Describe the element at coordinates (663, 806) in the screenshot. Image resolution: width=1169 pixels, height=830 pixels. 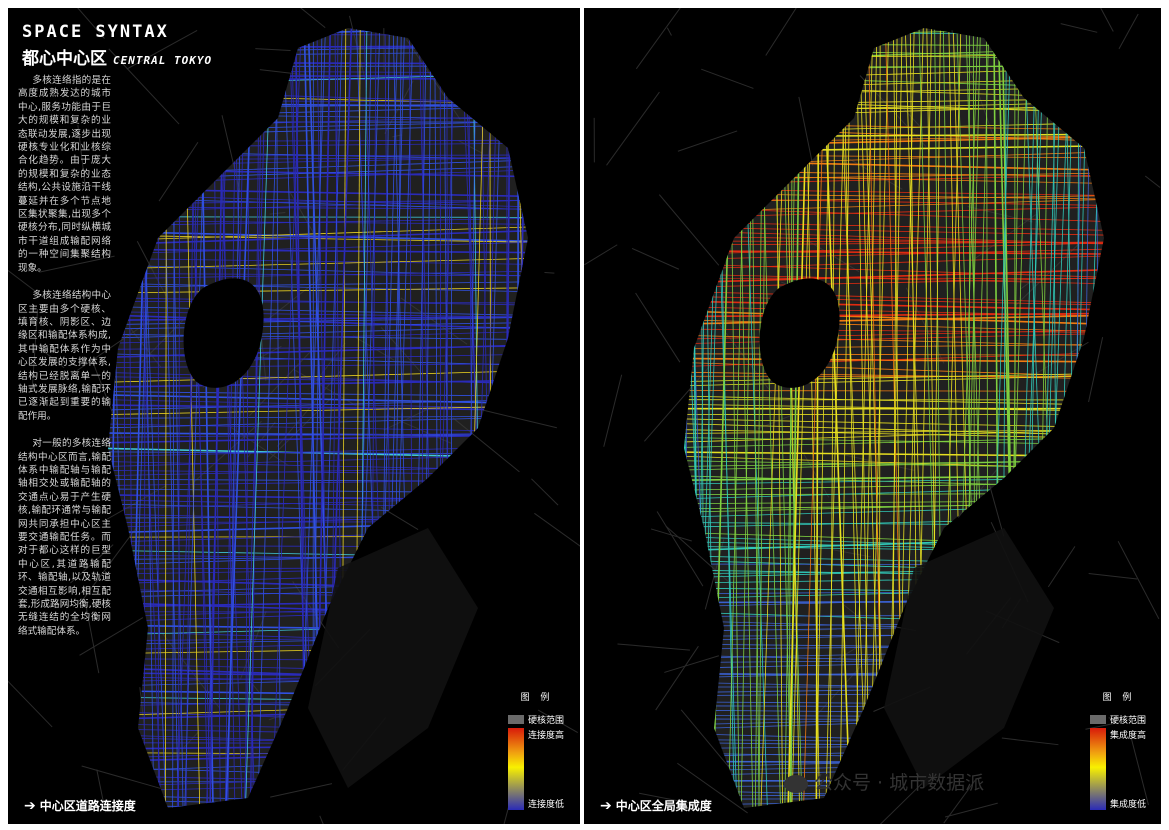
I see `right-caption-text: 中心区全局集成度` at that location.